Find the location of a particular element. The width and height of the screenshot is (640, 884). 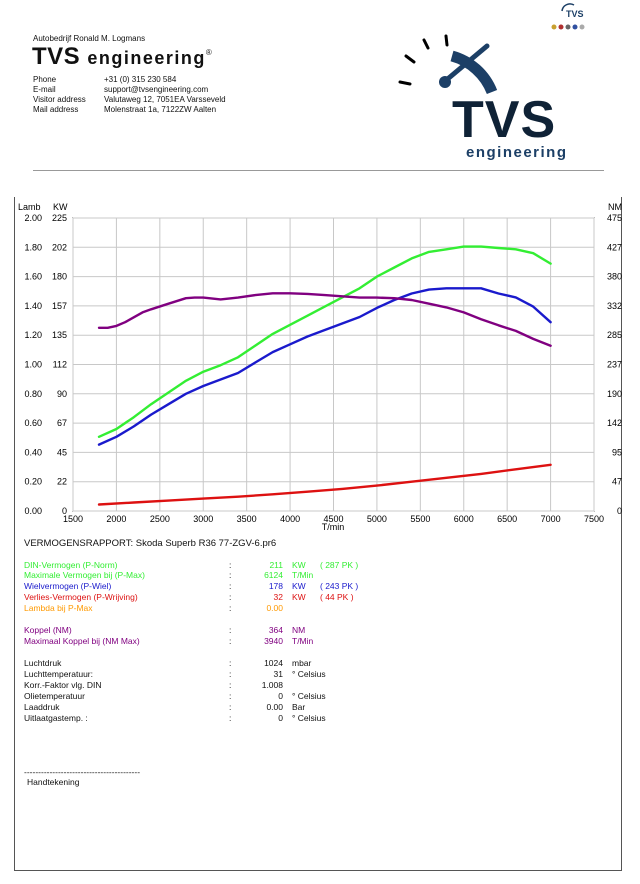

contact-email: E-mail support@tvsengineering.com is located at coordinates (121, 89).